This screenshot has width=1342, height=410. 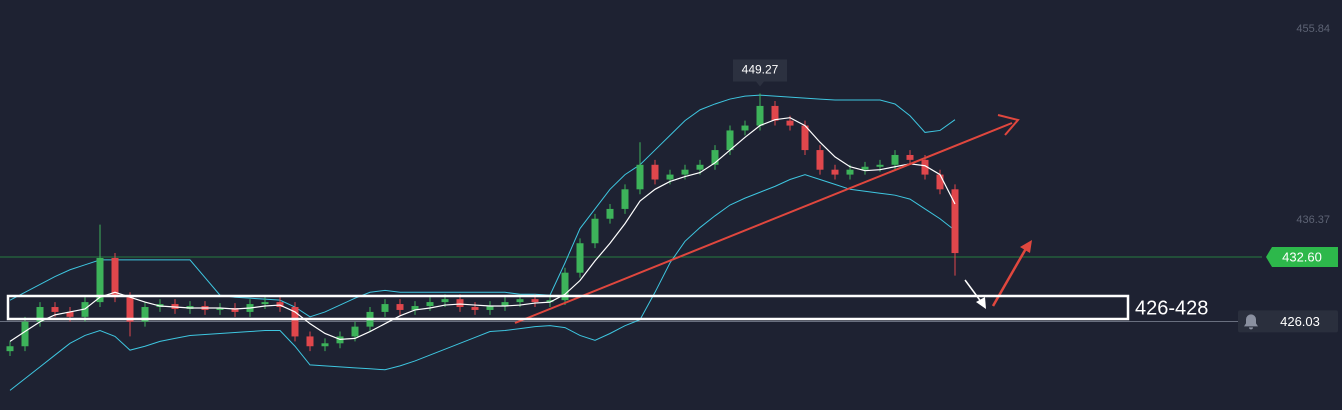 I want to click on high-tooltip-label: 449.27, so click(x=760, y=70).